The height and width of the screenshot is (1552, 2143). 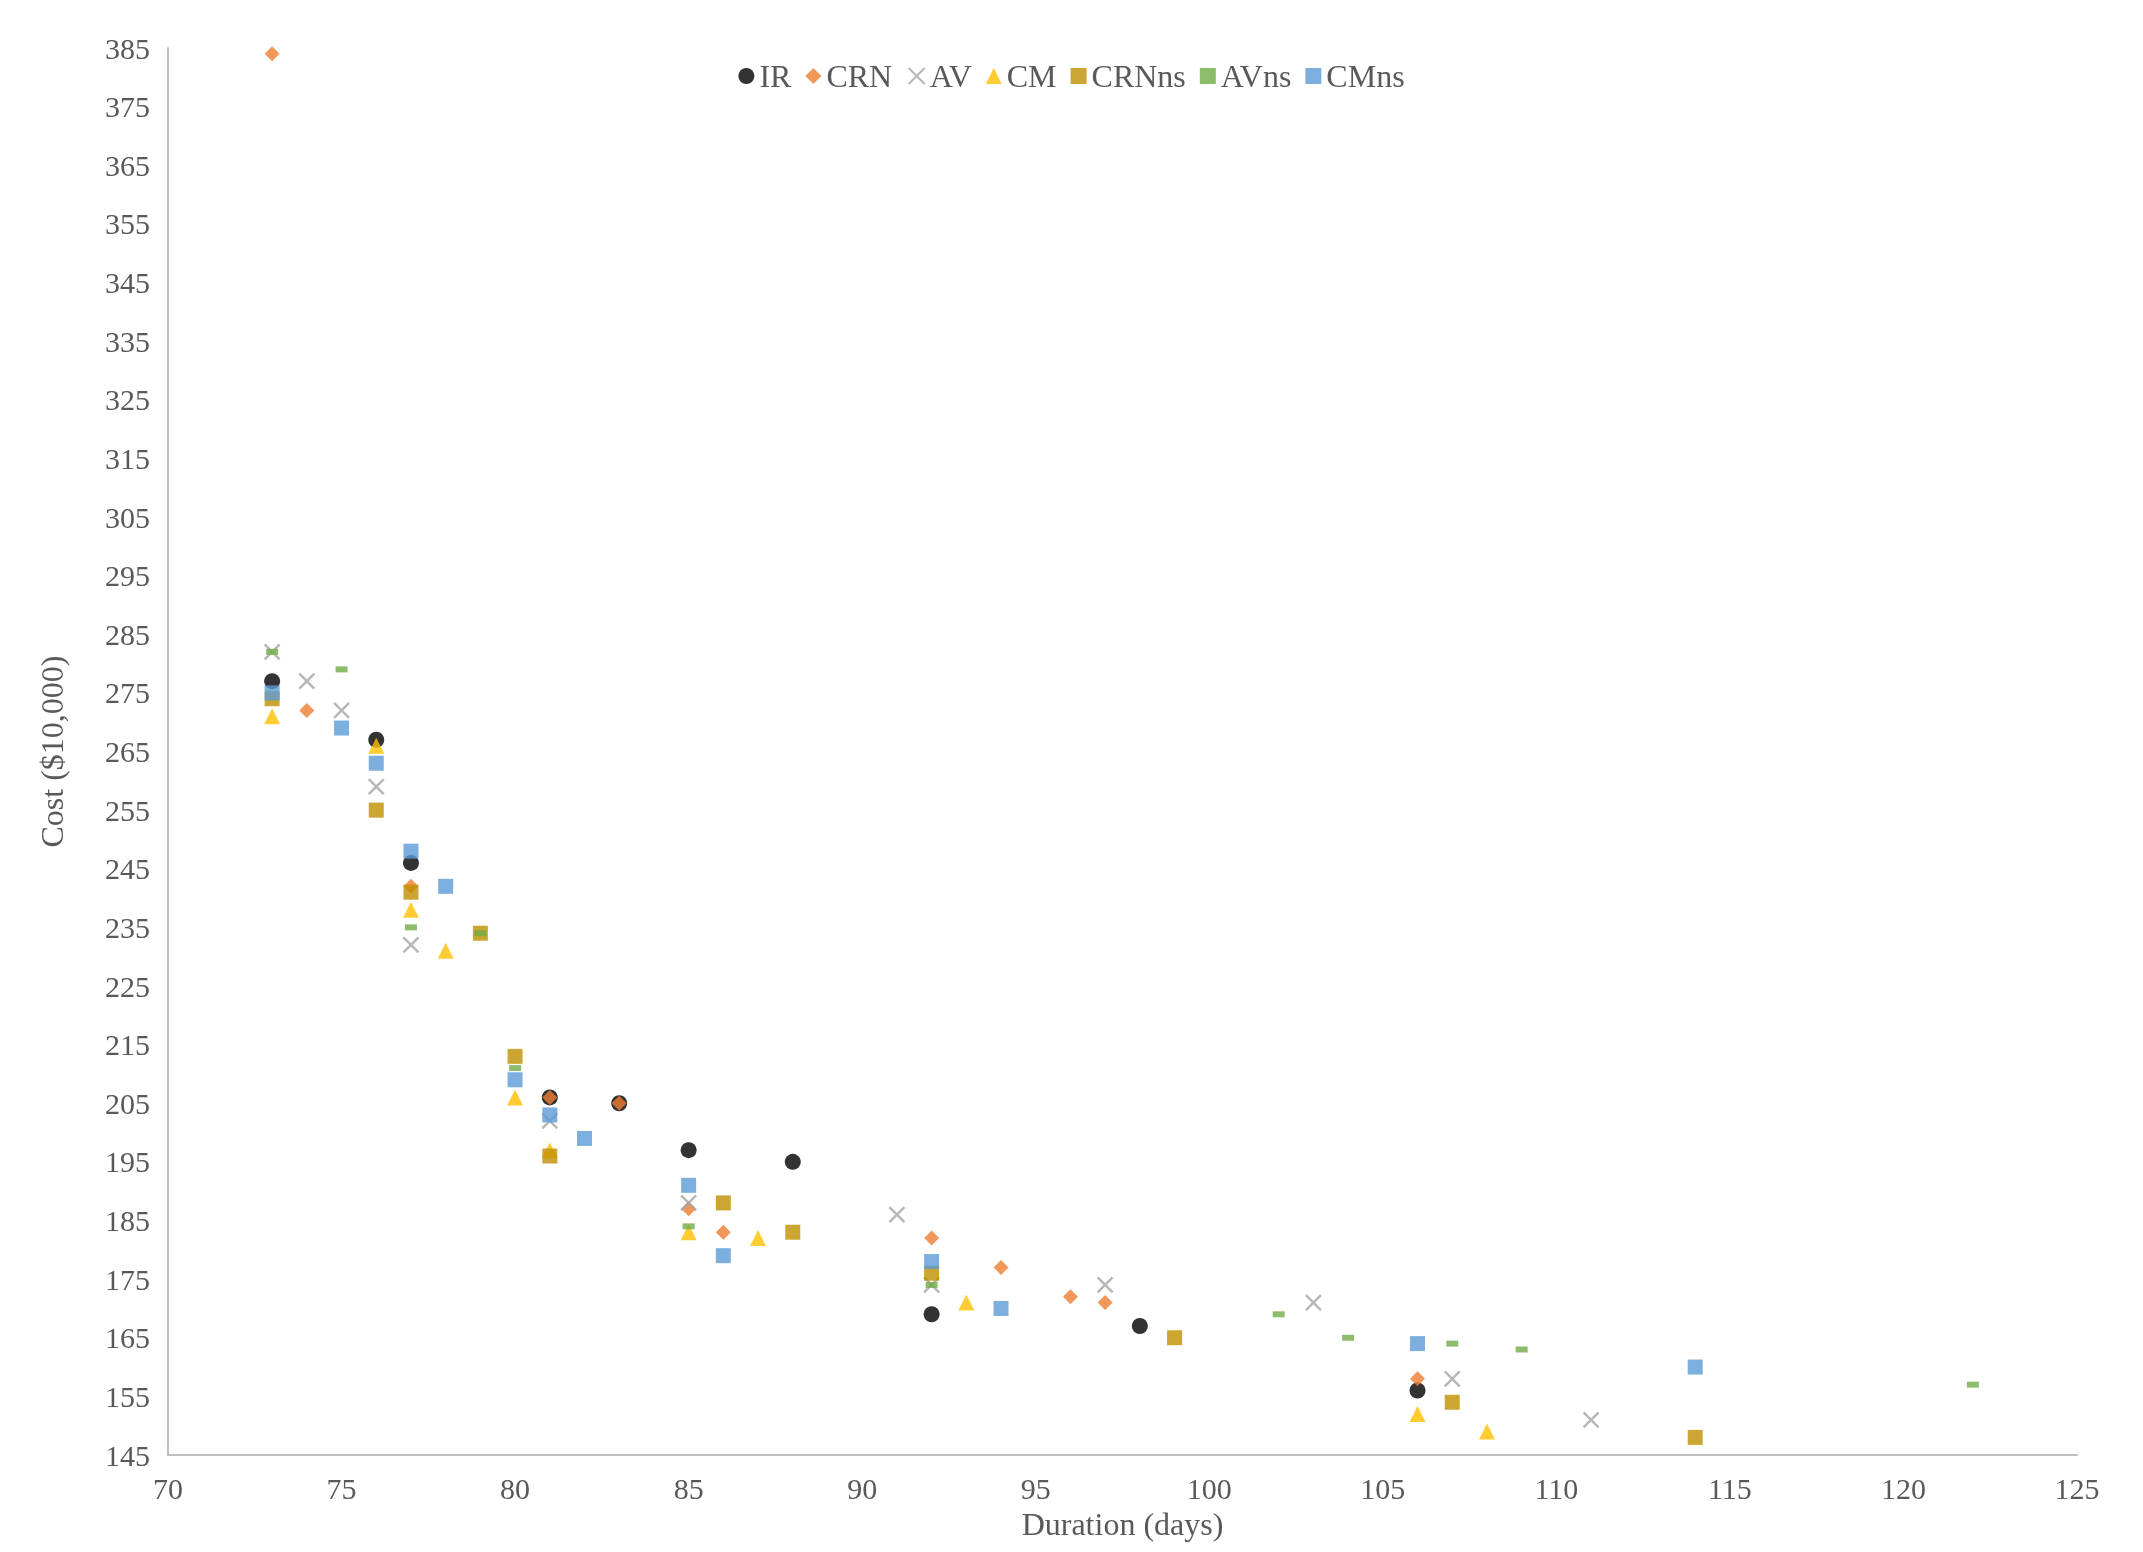 I want to click on legend-label: CRNns, so click(x=1138, y=76).